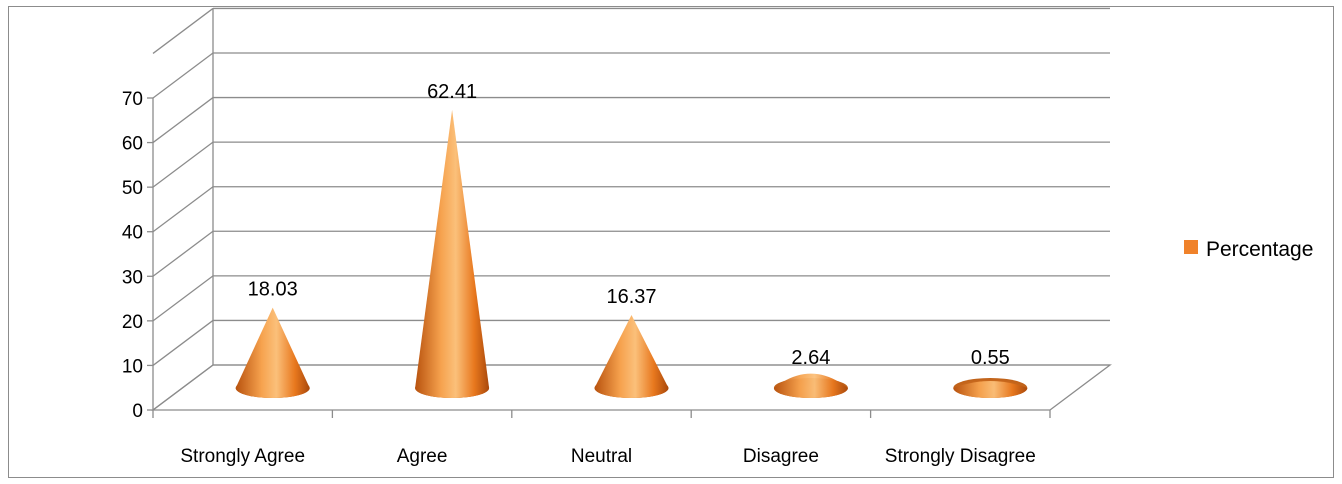  Describe the element at coordinates (132, 322) in the screenshot. I see `y-tick-label: 20` at that location.